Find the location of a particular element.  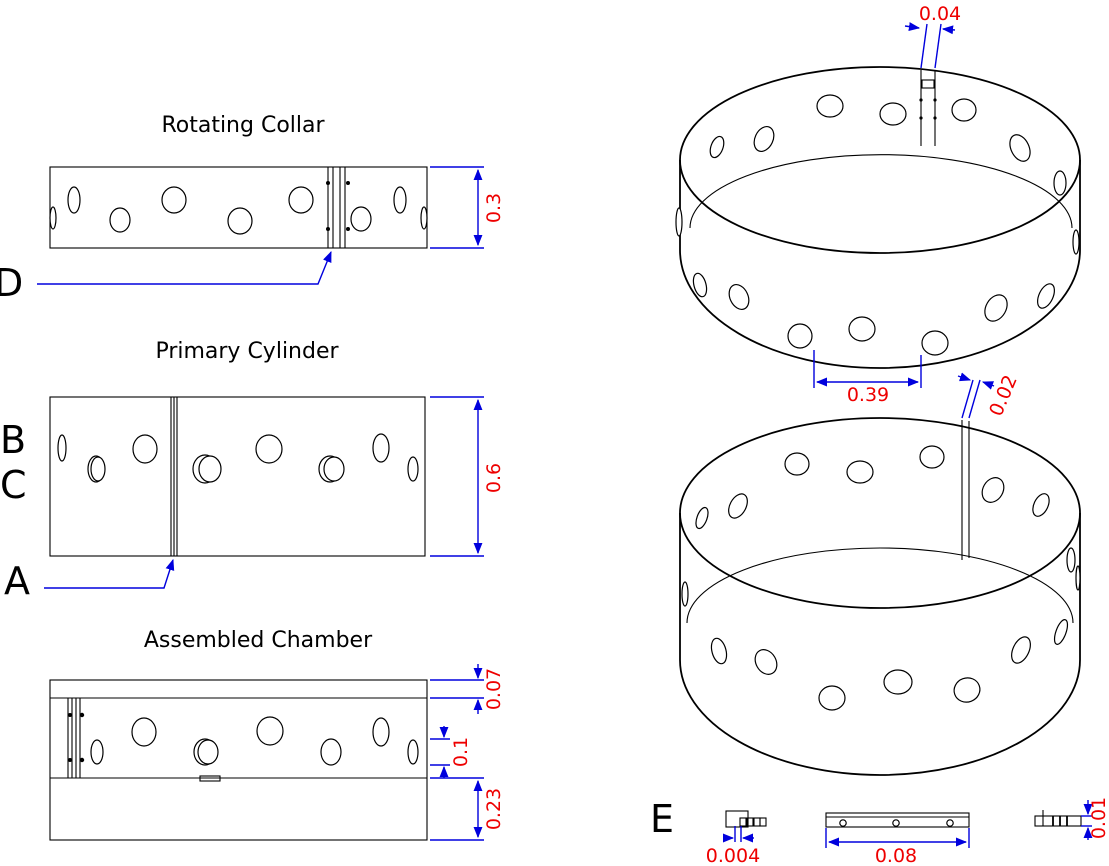

rotating-collar-view: Rotating Collar 0.3 is located at coordinates (252, 209).